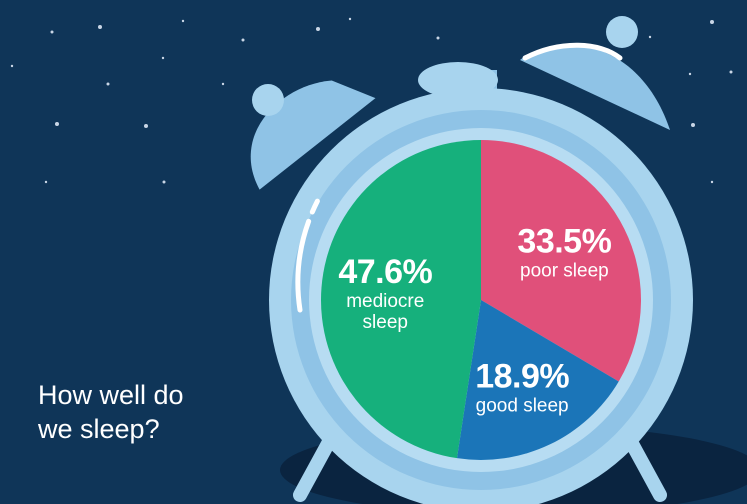  Describe the element at coordinates (385, 311) in the screenshot. I see `category-label: mediocre sleep` at that location.